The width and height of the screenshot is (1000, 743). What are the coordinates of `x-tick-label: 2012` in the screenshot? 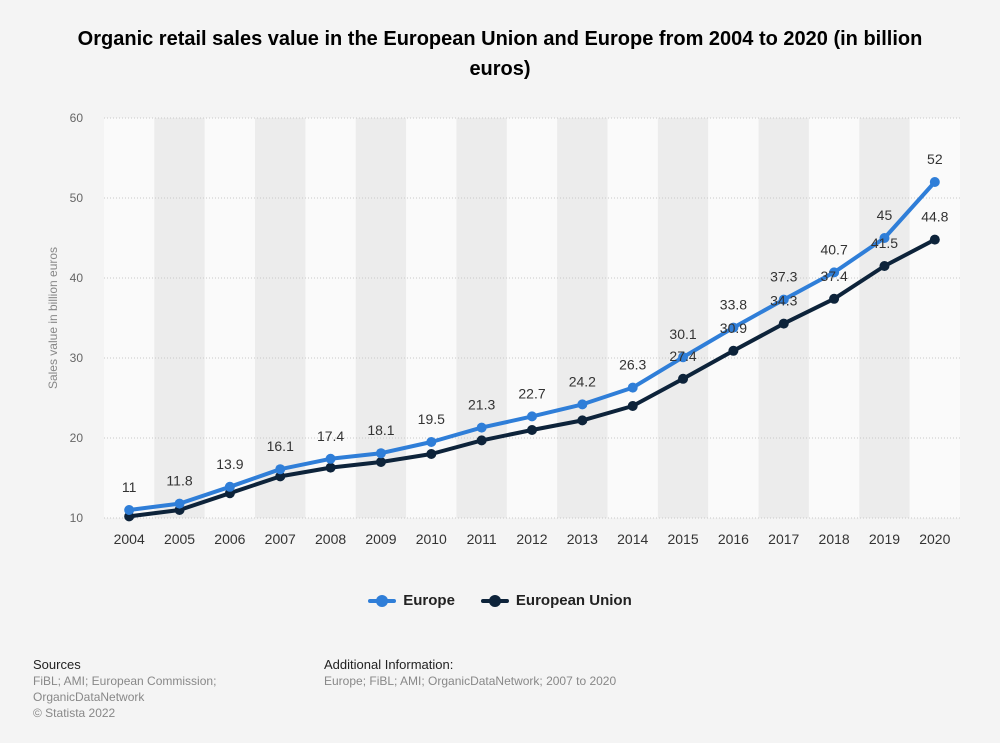 It's located at (531, 539).